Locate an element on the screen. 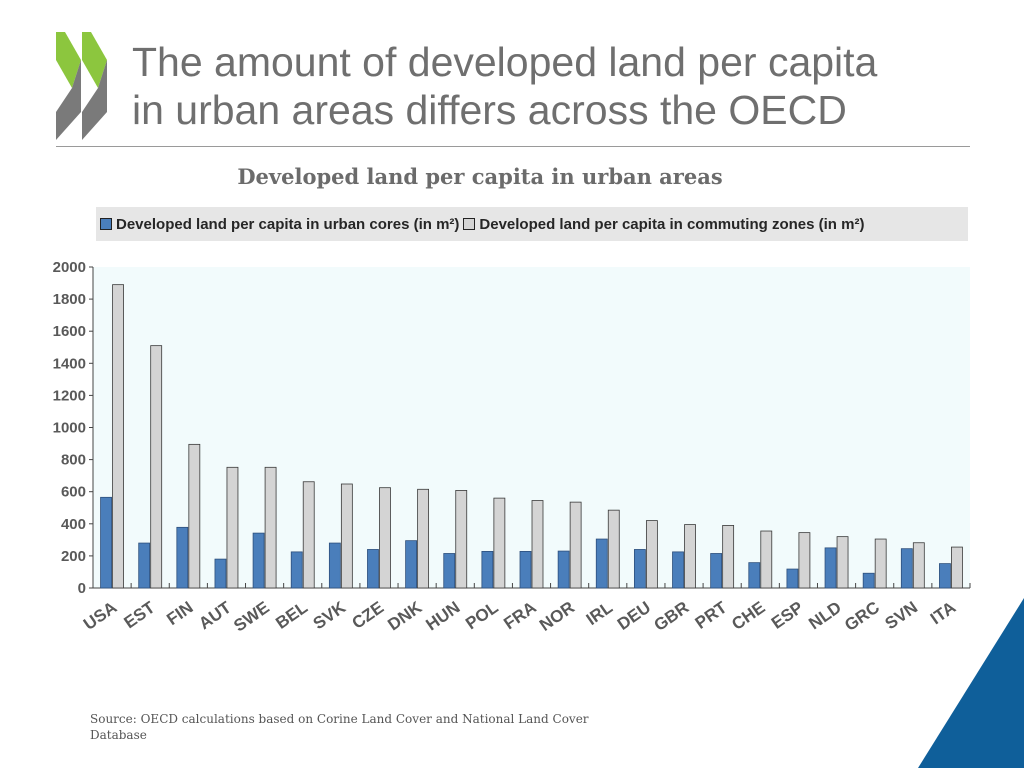 This screenshot has width=1024, height=768. x-tick-label-cze: CZE is located at coordinates (368, 615).